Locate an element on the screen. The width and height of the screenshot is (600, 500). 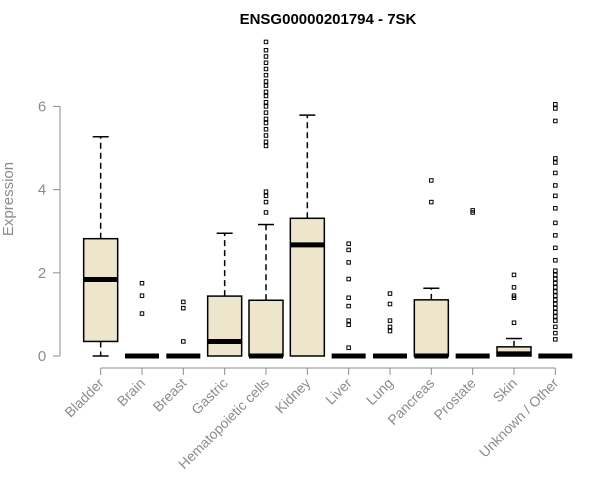
box-hematopoietic-cells is located at coordinates (266, 199).